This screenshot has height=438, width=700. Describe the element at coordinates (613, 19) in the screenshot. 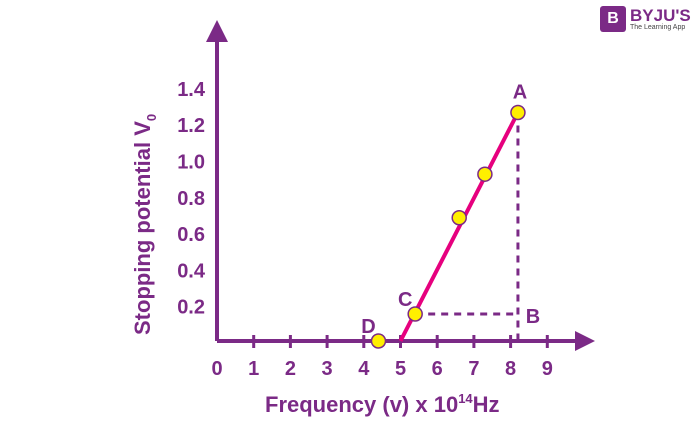

I see `logo-mark: B` at that location.